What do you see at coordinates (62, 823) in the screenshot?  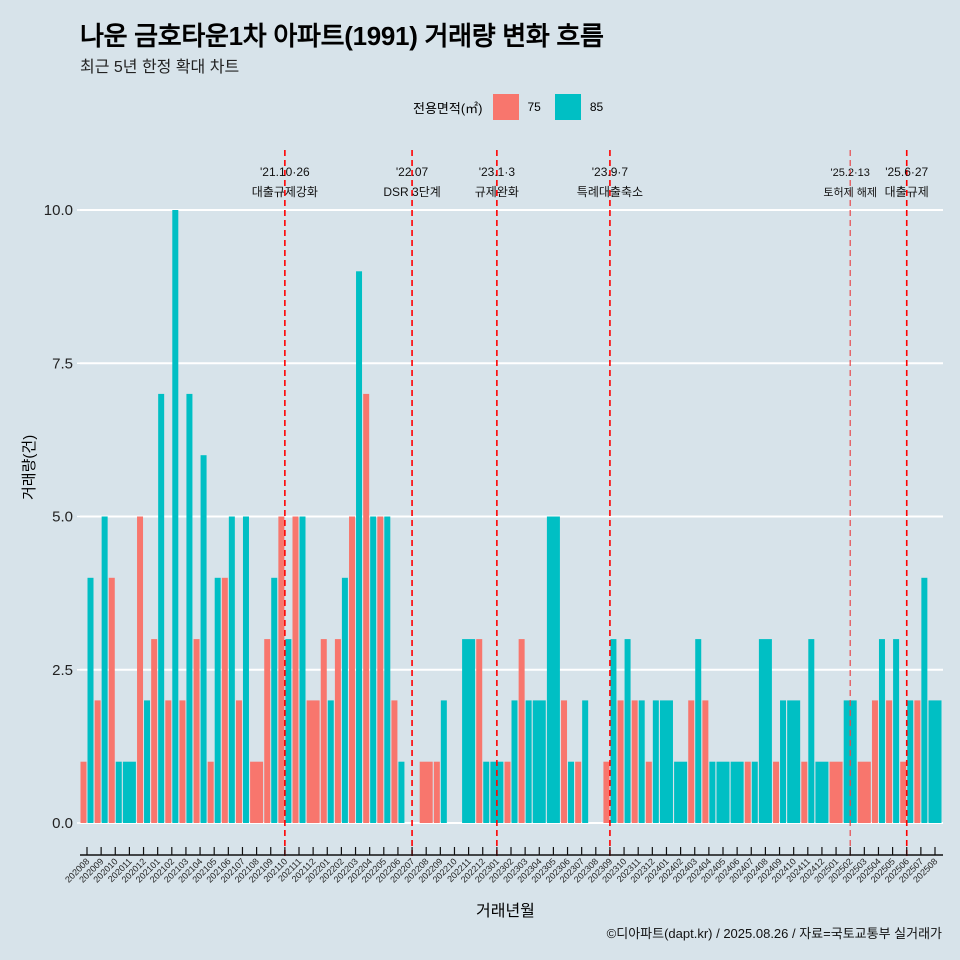 I see `y-tick-label: 0.0` at bounding box center [62, 823].